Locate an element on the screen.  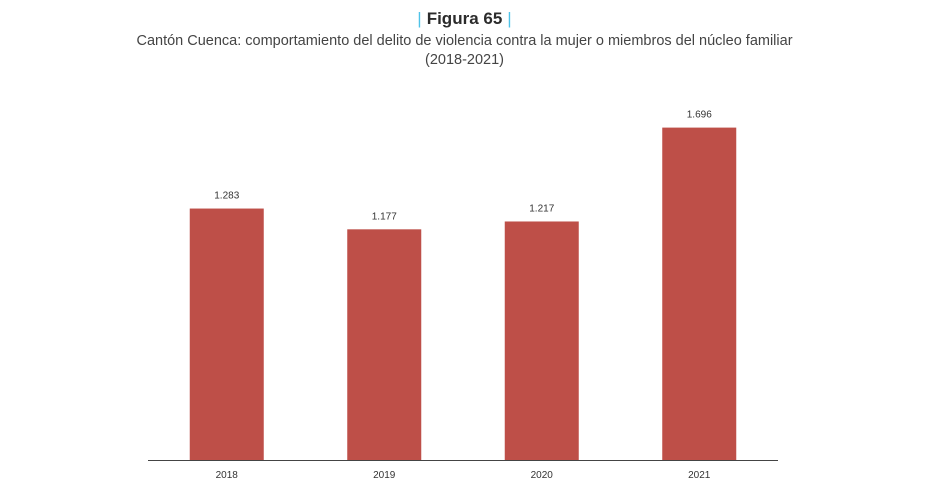
accent-mark-right: | is located at coordinates (509, 18).